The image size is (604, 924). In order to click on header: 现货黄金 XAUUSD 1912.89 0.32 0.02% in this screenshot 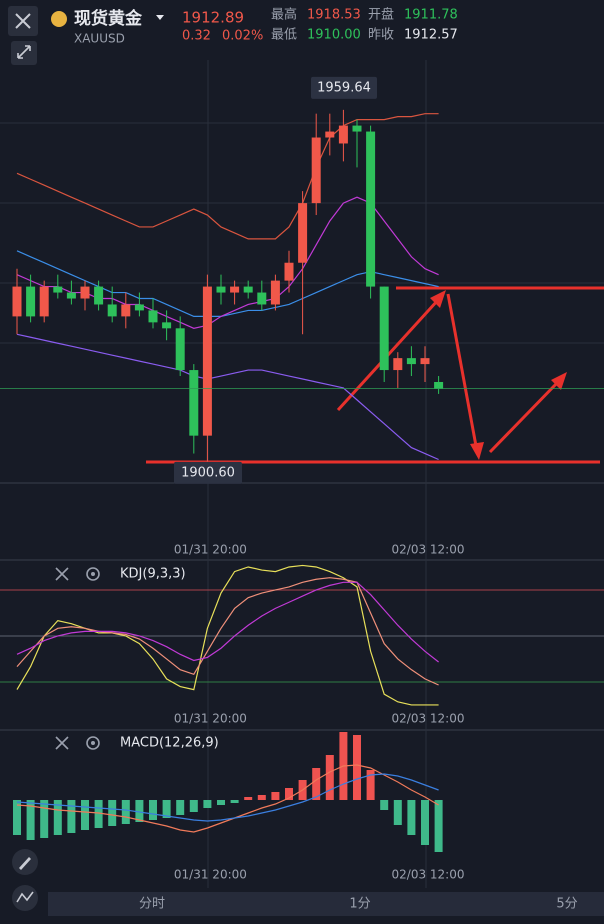, I will do `click(135, 35)`.